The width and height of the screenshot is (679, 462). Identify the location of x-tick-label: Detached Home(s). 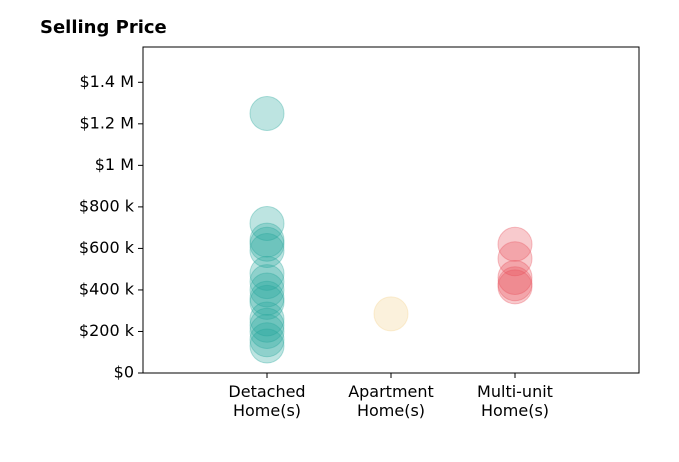
(267, 401).